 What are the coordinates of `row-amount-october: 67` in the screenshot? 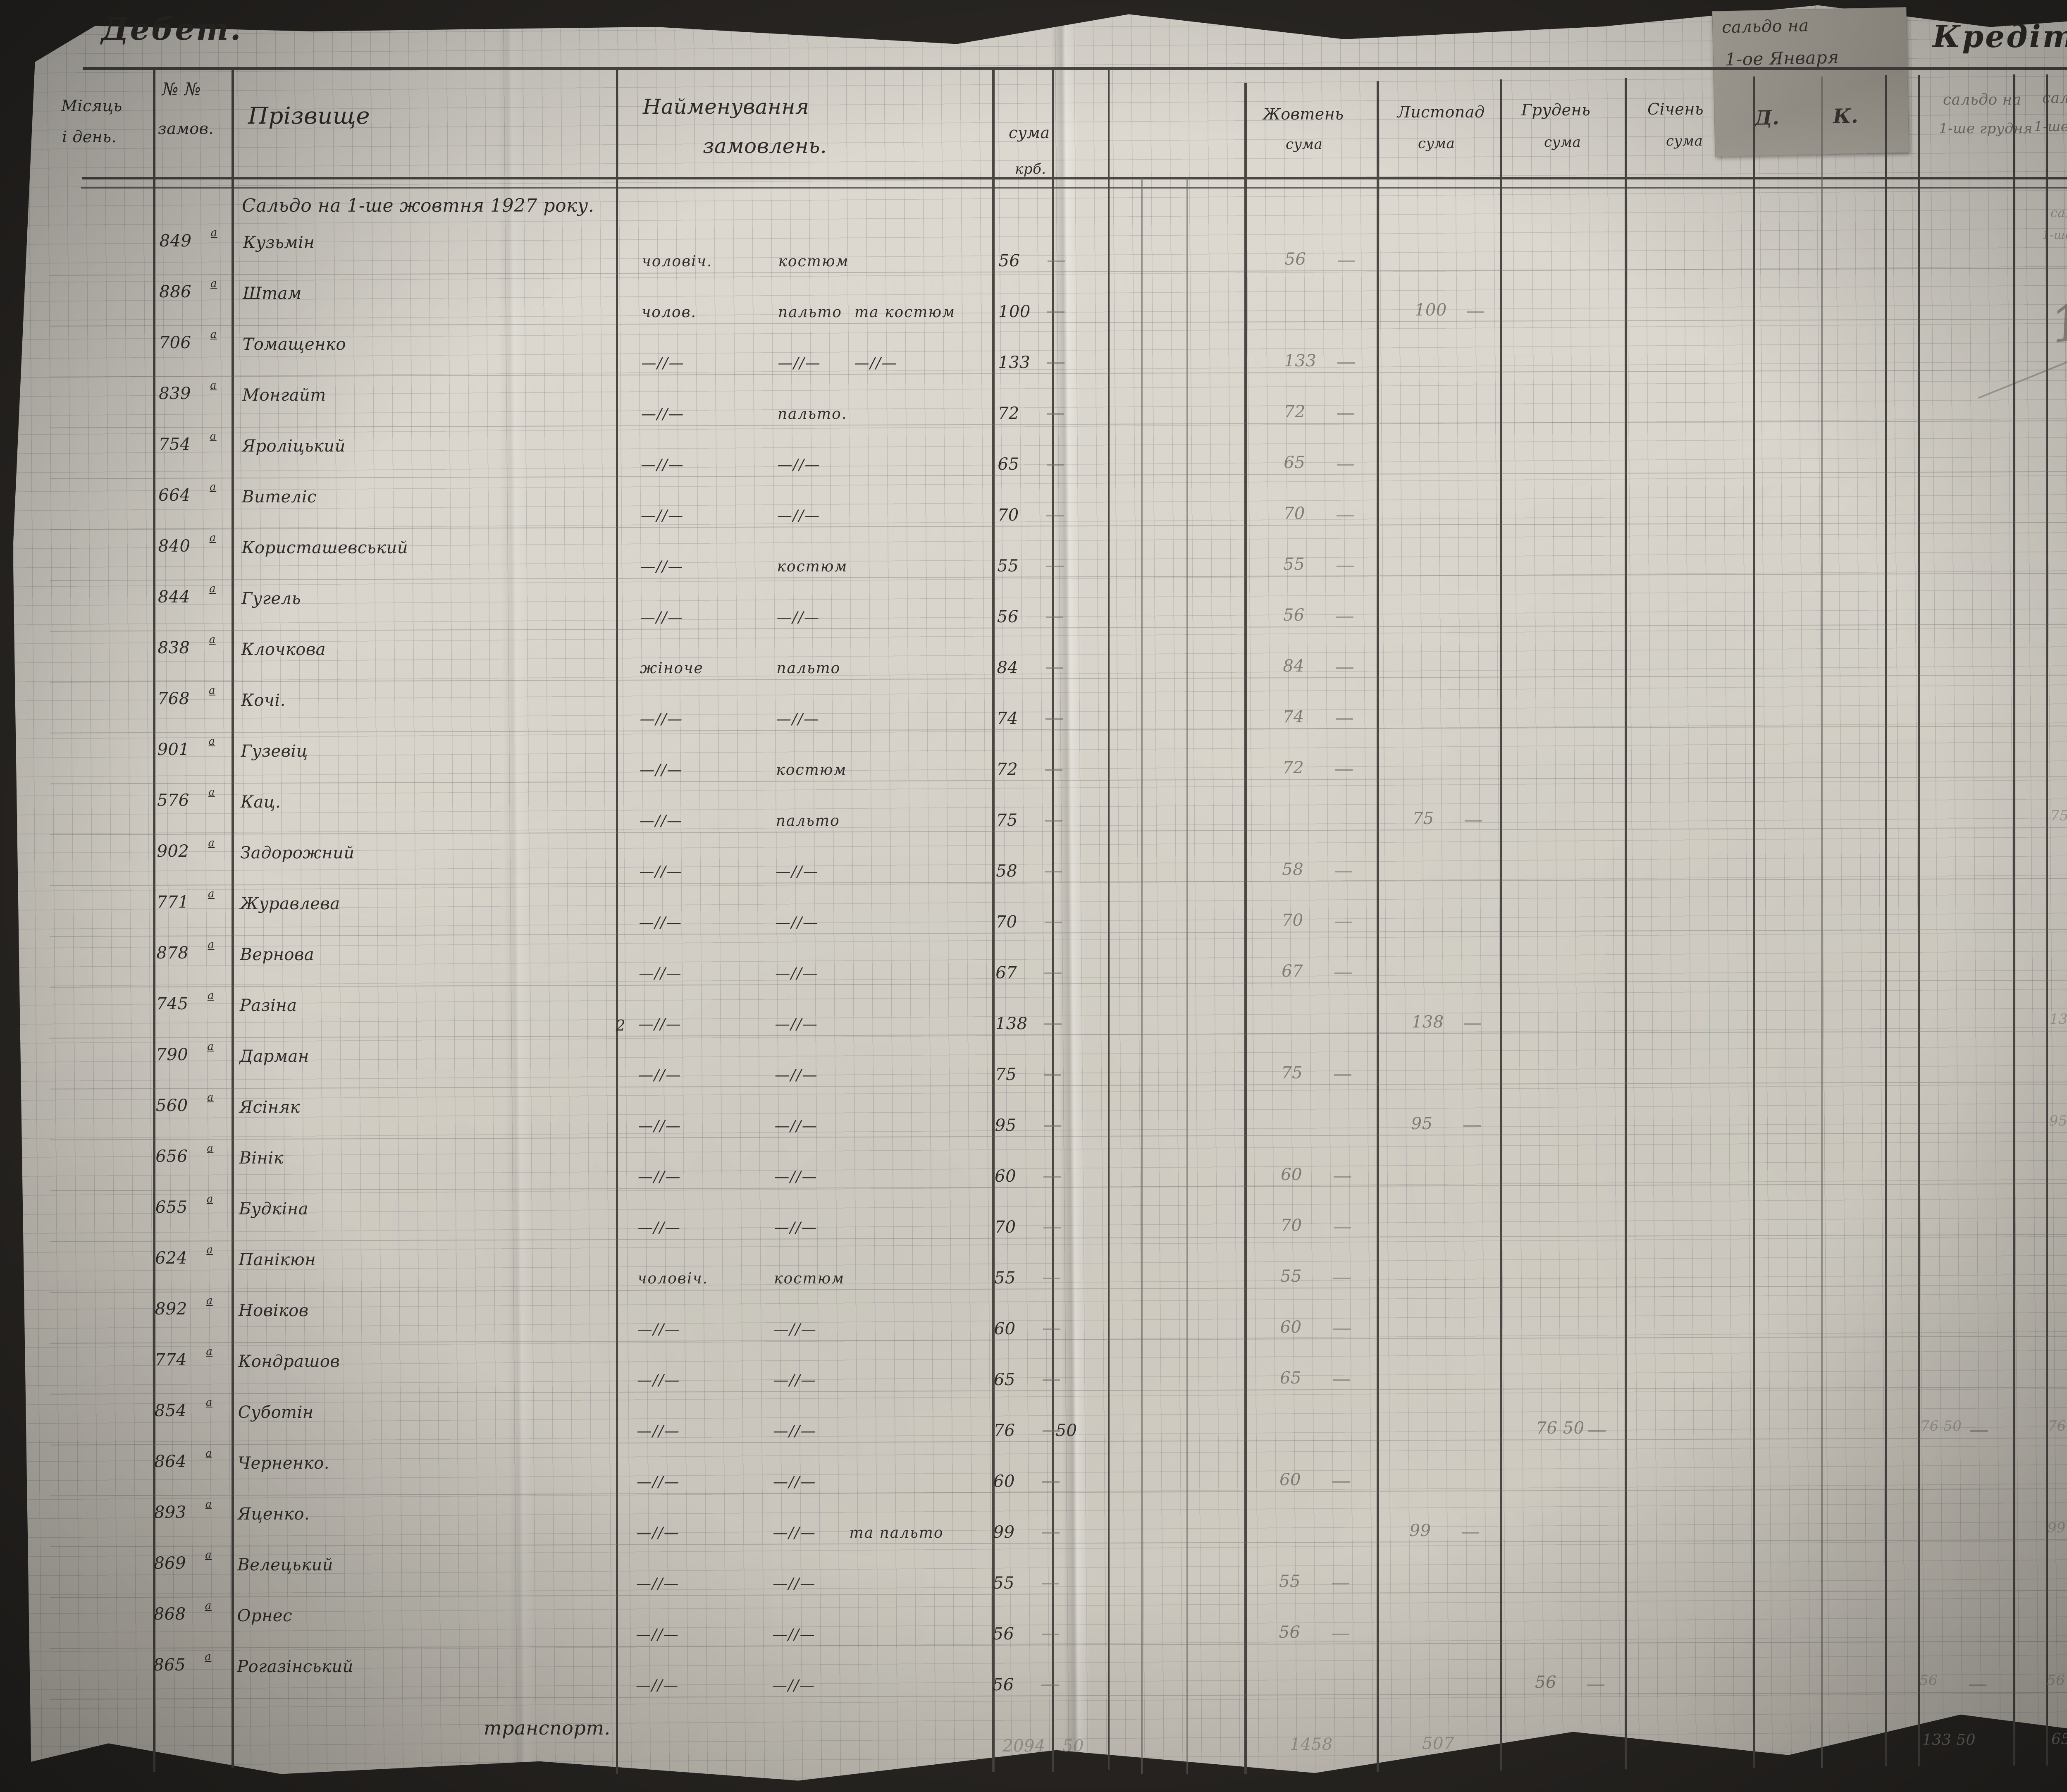 It's located at (1292, 971).